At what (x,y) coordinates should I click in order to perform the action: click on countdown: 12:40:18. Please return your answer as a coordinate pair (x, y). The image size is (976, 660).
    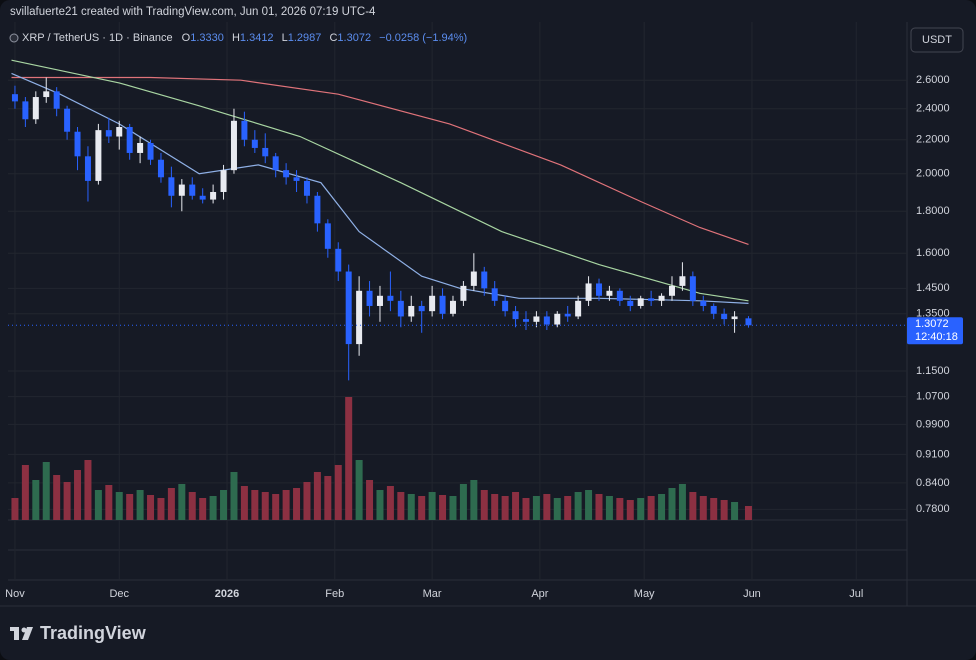
    Looking at the image, I should click on (936, 337).